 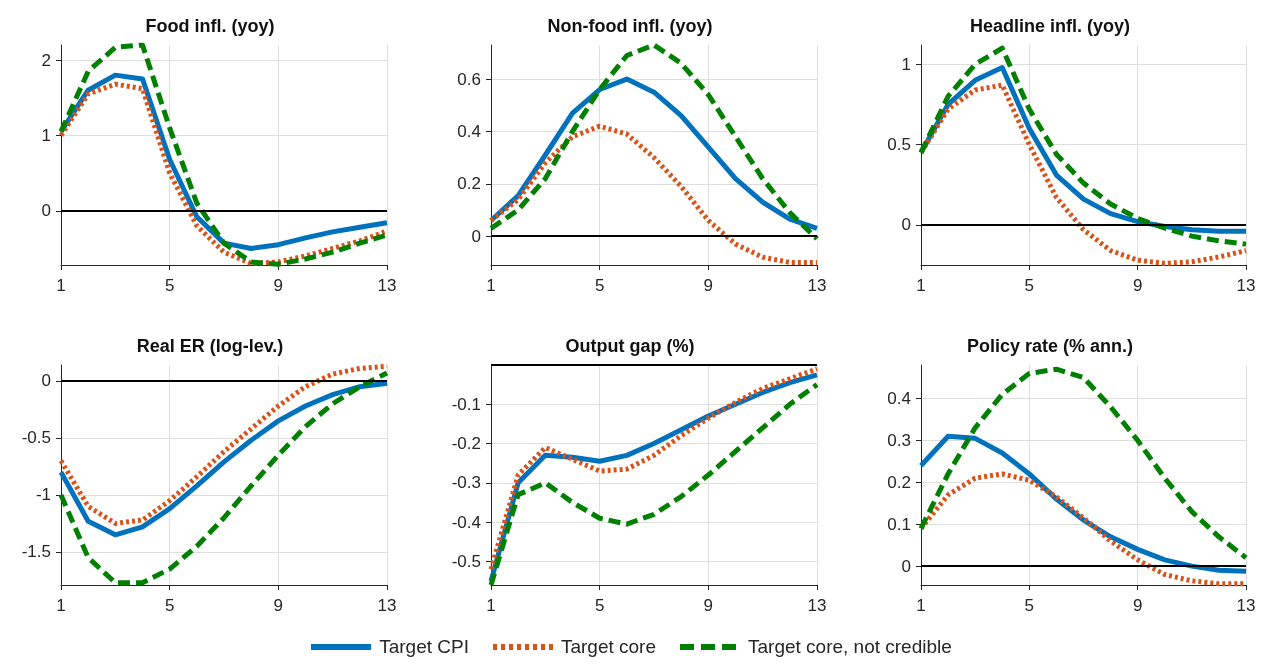 What do you see at coordinates (46, 60) in the screenshot?
I see `y-tick-label: 2` at bounding box center [46, 60].